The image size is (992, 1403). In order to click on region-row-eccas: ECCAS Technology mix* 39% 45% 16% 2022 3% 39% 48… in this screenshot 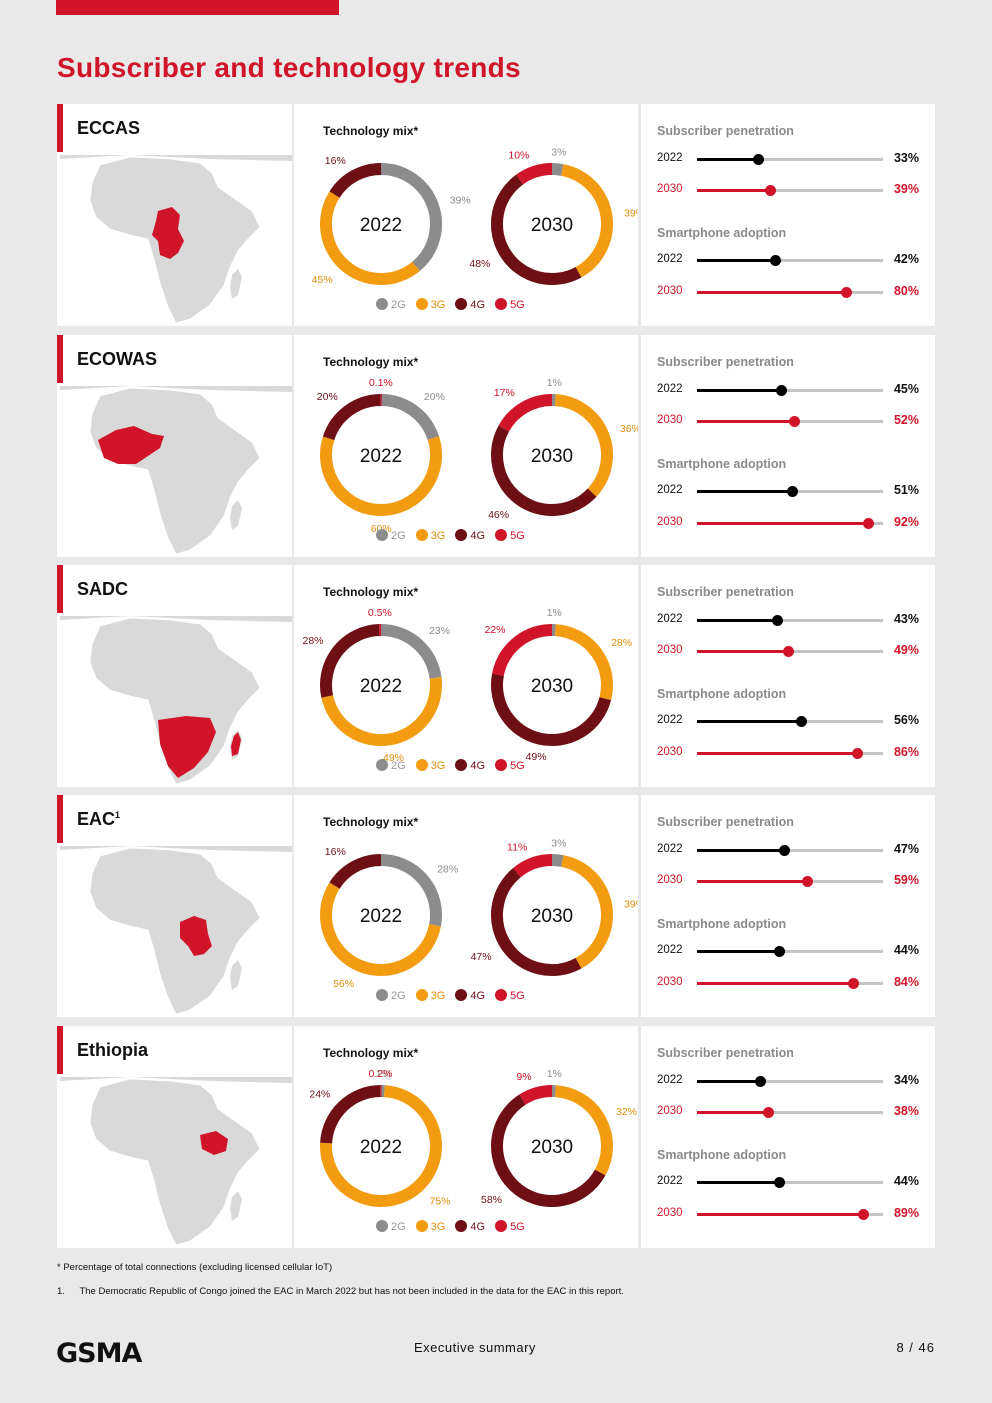, I will do `click(496, 215)`.